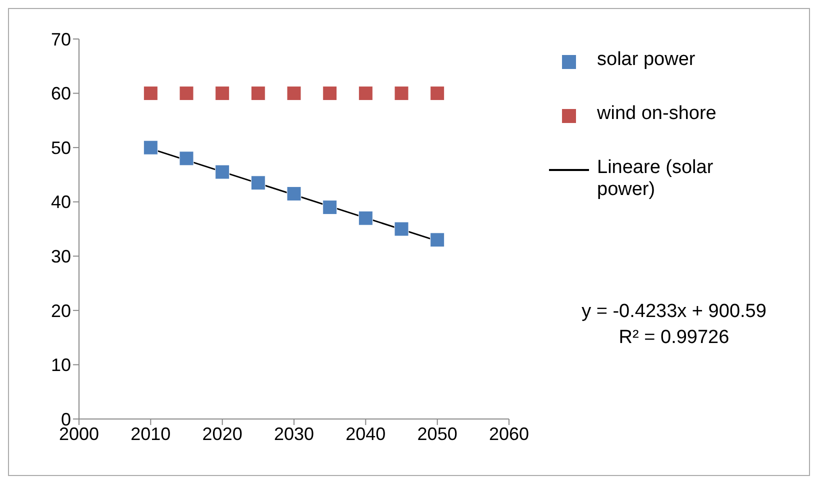 The height and width of the screenshot is (482, 817). What do you see at coordinates (655, 179) in the screenshot?
I see `legend-label: Lineare (solar power)` at bounding box center [655, 179].